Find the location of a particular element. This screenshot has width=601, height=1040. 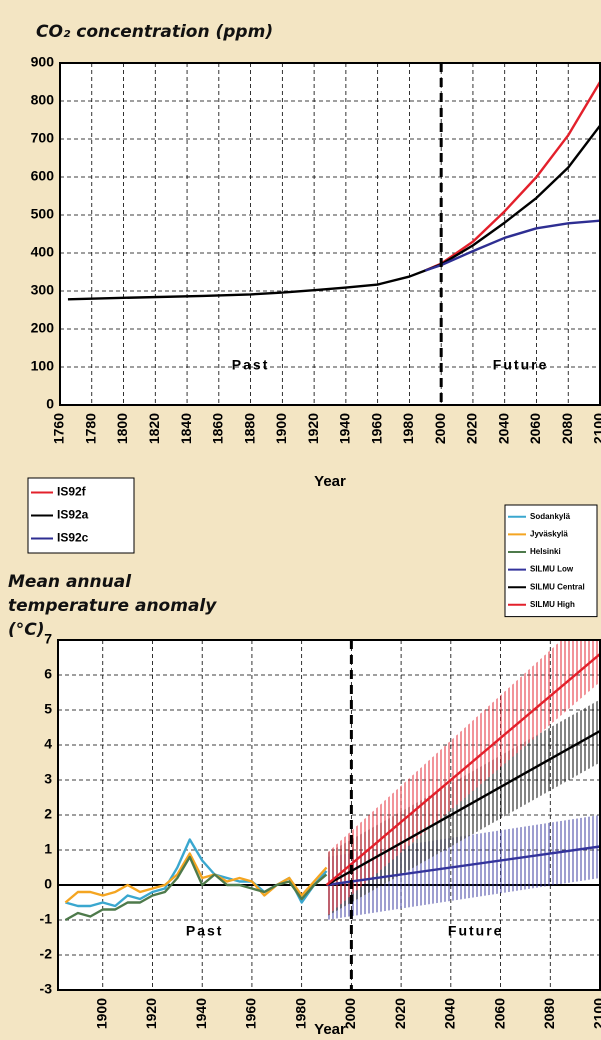

legend-label: SILMU Central is located at coordinates (557, 586).